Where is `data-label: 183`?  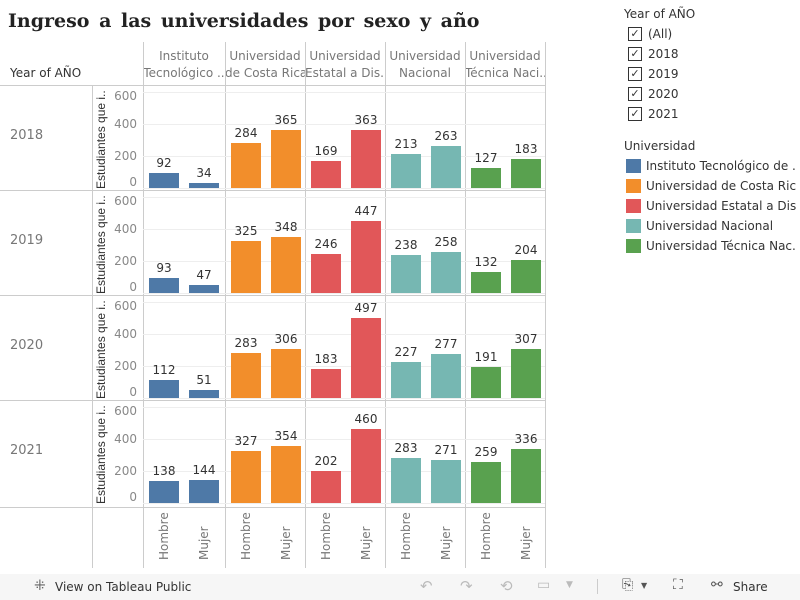
data-label: 183 is located at coordinates (526, 148).